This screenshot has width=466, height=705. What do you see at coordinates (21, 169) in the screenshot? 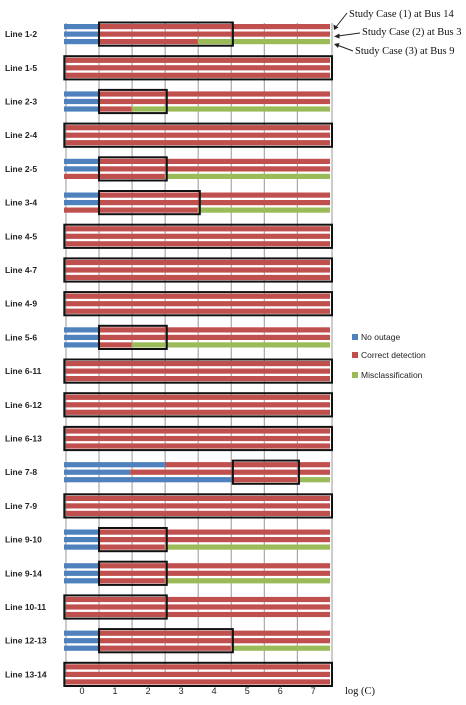
I see `y-tick-label: Line 2-5` at bounding box center [21, 169].